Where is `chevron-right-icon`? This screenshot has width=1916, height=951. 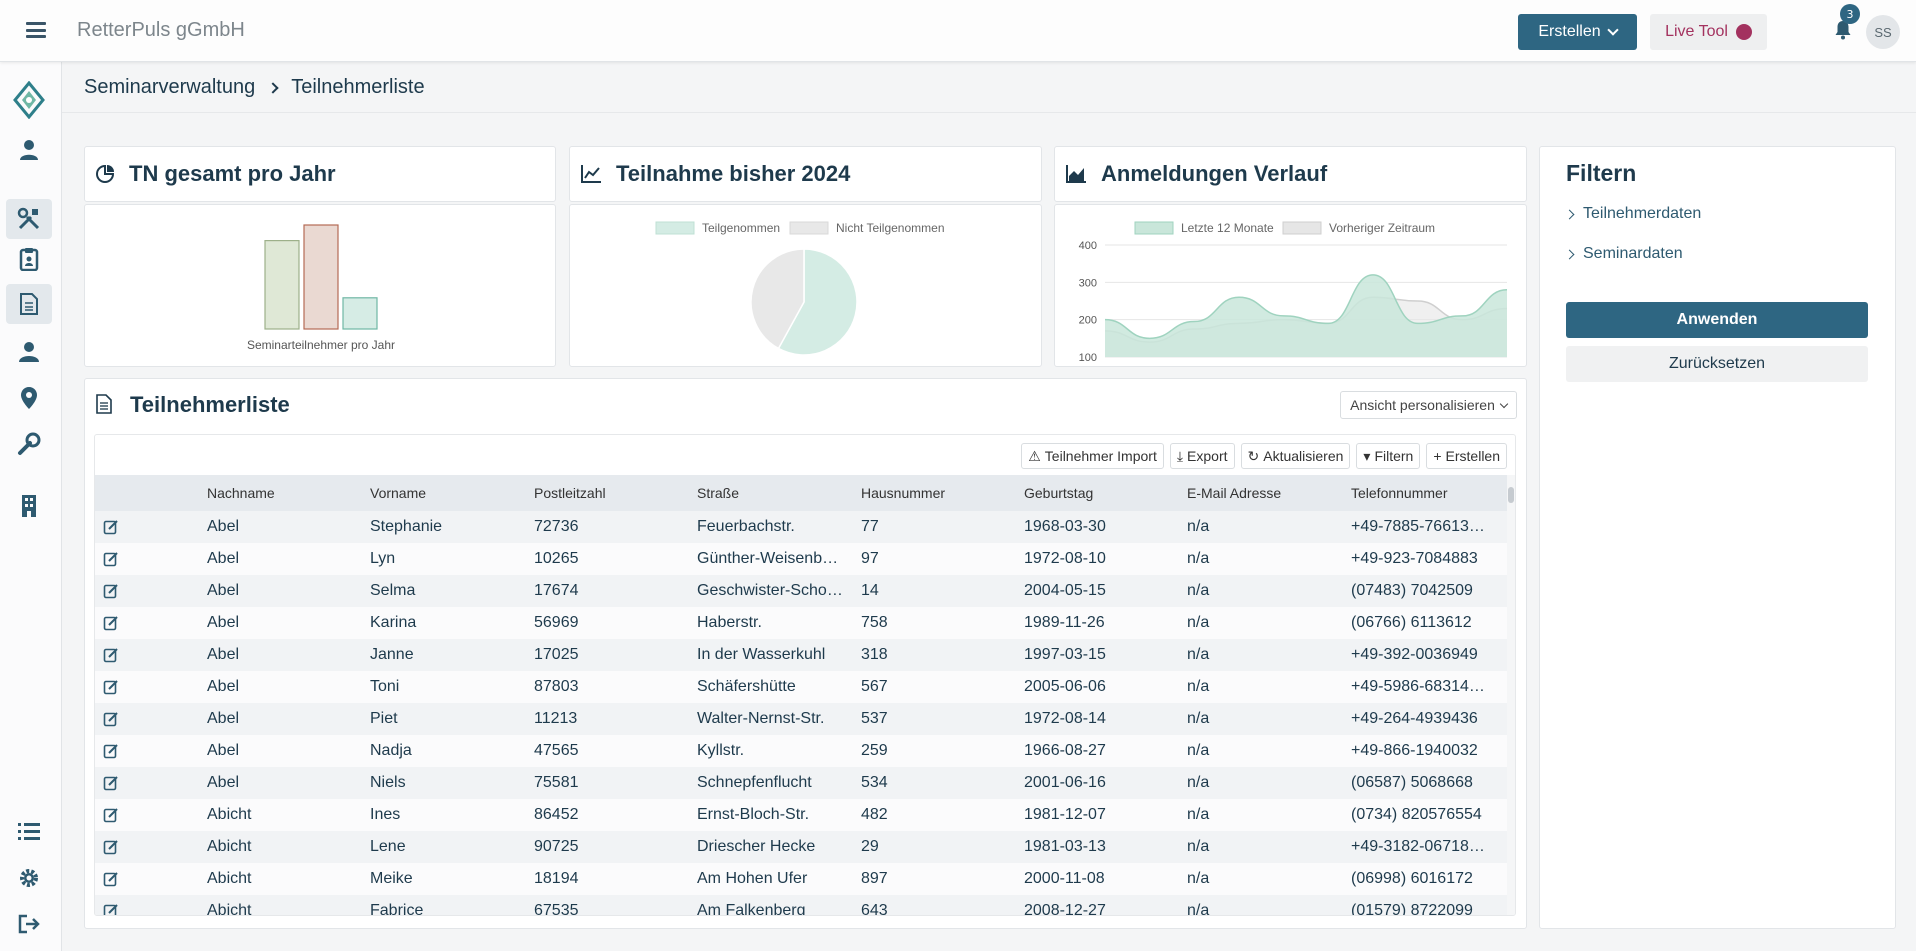
chevron-right-icon is located at coordinates (1569, 254).